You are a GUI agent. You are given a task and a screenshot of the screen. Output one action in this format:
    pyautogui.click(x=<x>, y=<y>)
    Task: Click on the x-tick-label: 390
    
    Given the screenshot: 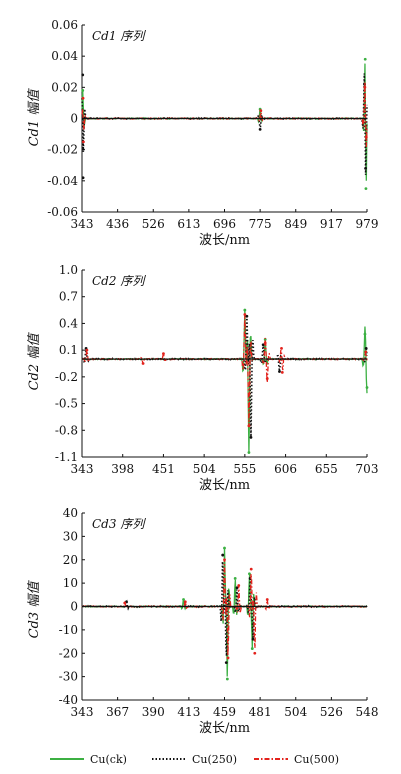 What is the action you would take?
    pyautogui.click(x=153, y=712)
    